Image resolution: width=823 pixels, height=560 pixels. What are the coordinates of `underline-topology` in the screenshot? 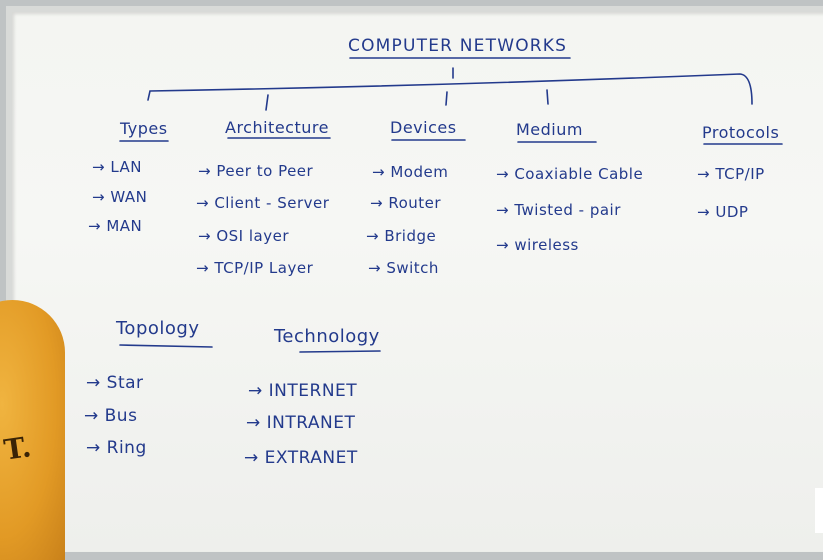 It's located at (166, 346).